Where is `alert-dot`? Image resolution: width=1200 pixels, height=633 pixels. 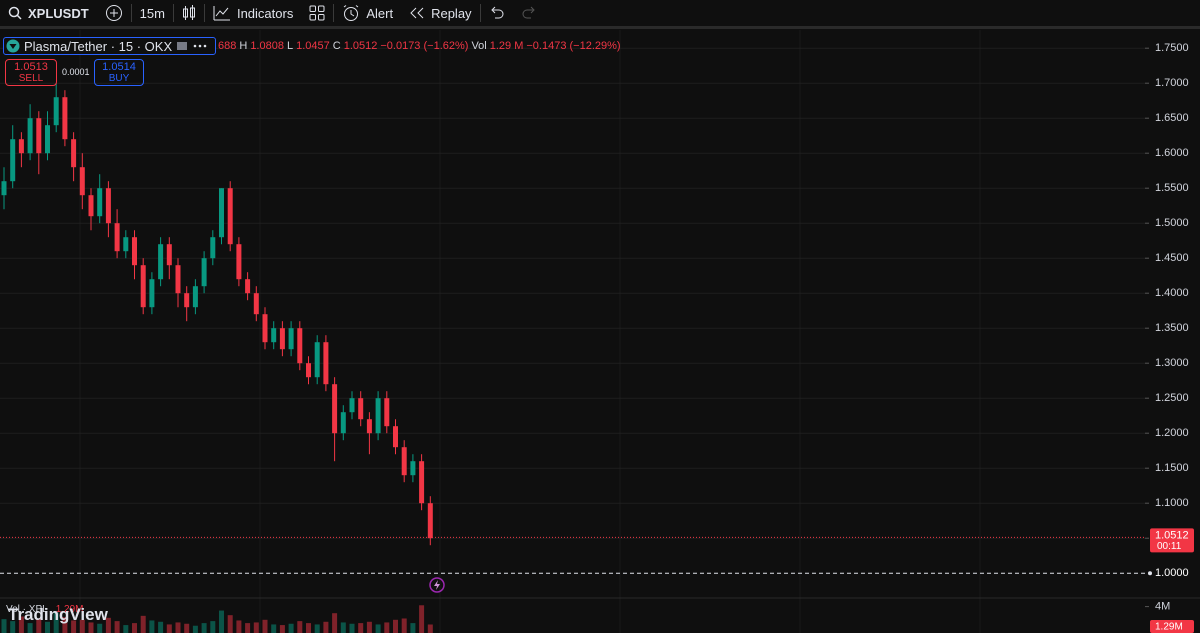
alert-dot is located at coordinates (1150, 573).